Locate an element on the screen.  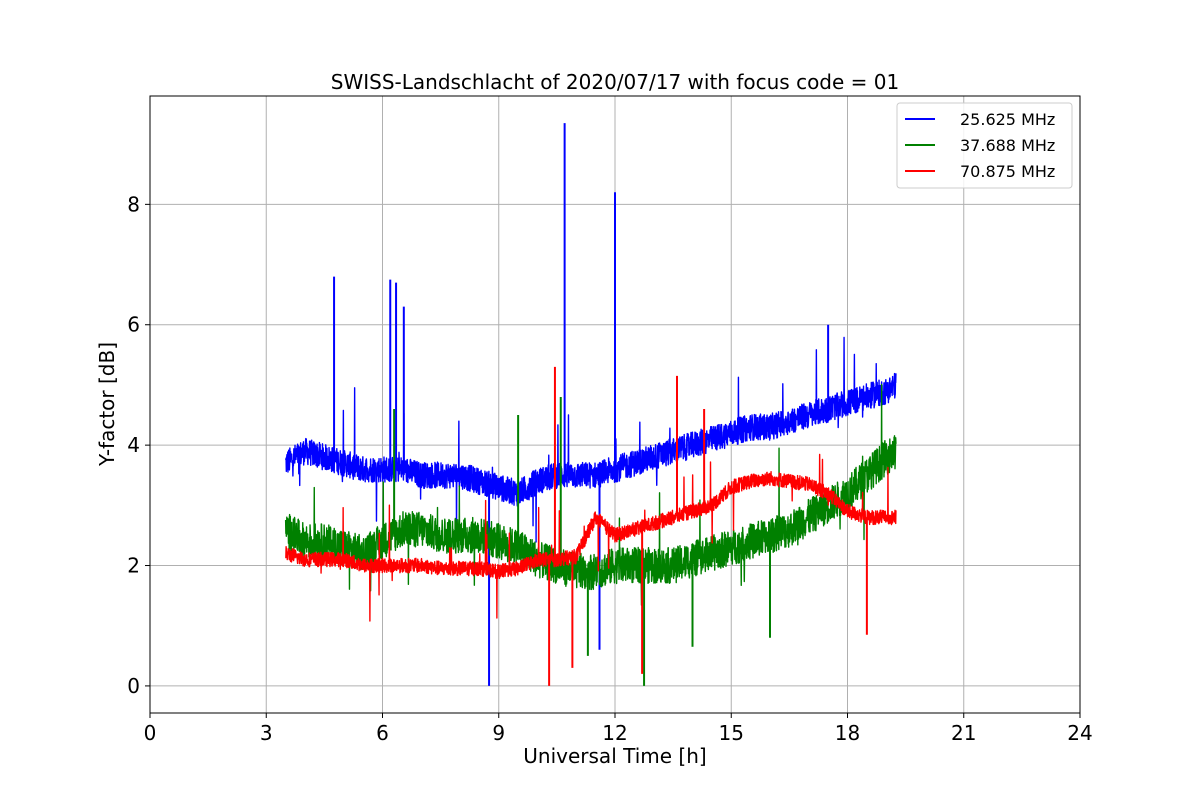
legend-box is located at coordinates (984, 145).